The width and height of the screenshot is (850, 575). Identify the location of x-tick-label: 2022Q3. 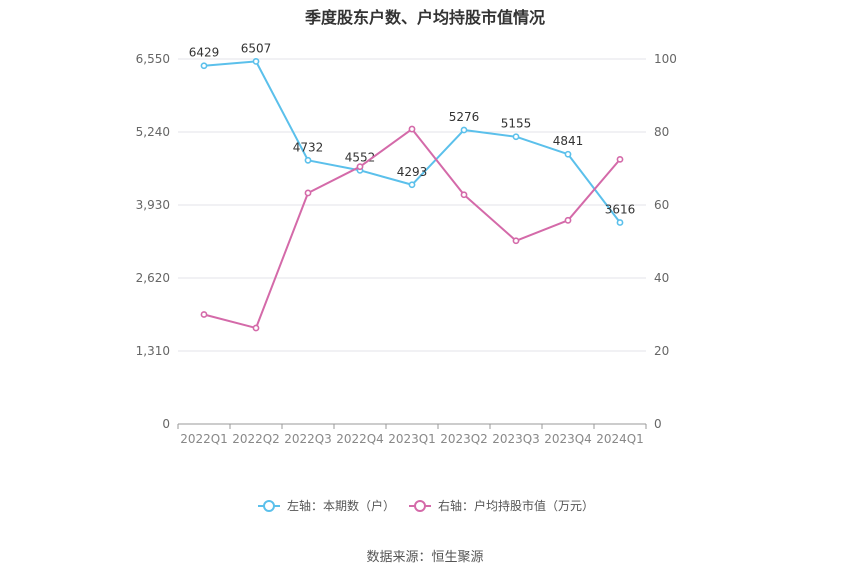
(308, 439).